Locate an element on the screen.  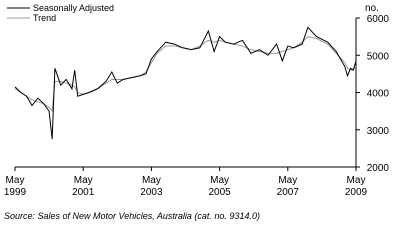
y-tick-label: 3000 is located at coordinates (378, 131).